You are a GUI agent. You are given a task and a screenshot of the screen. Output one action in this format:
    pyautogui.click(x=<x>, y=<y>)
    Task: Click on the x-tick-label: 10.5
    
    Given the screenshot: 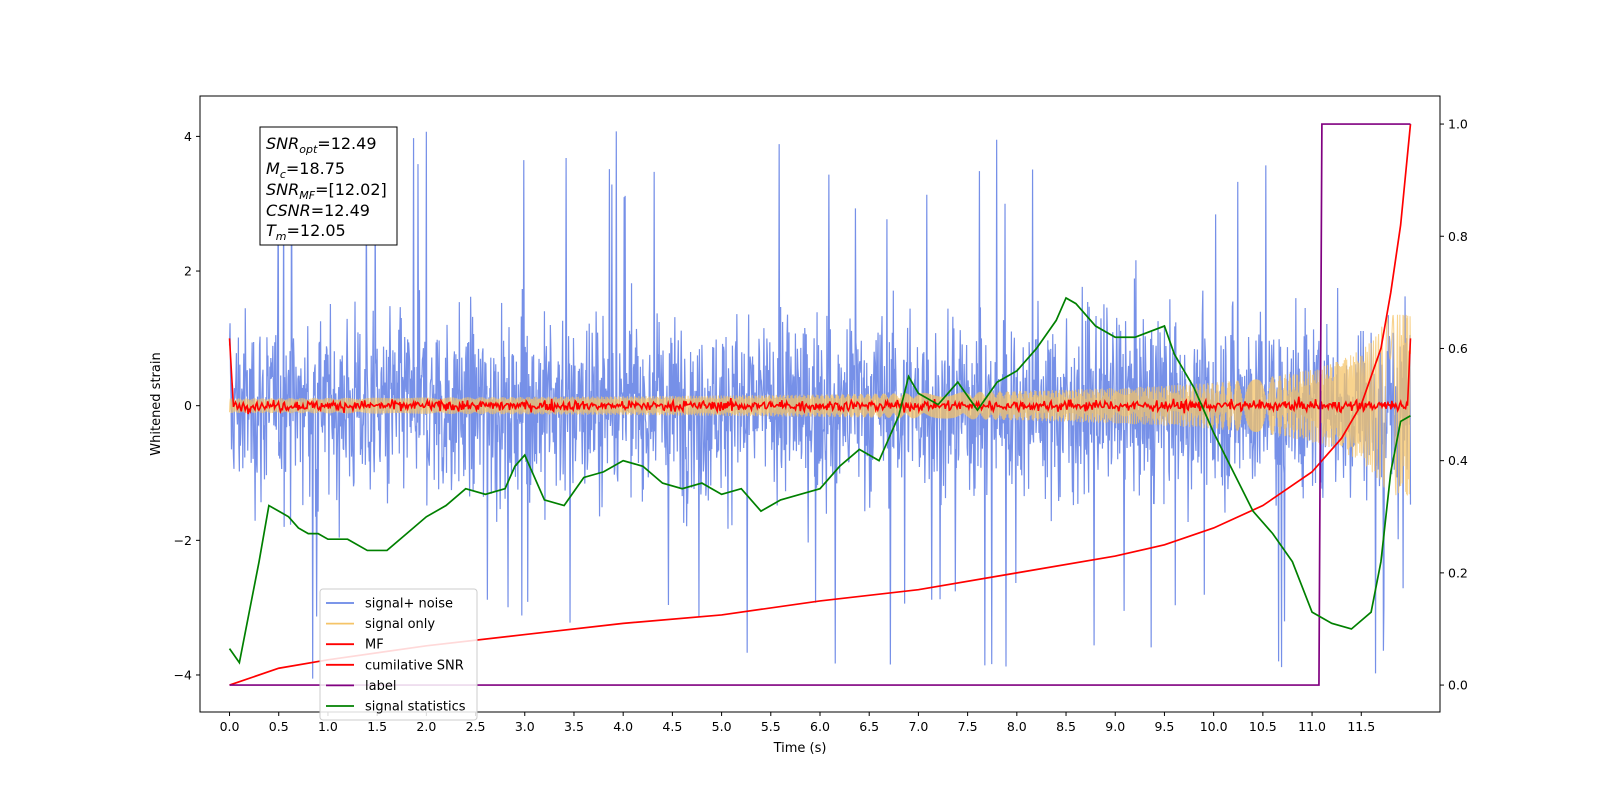 What is the action you would take?
    pyautogui.click(x=1263, y=726)
    